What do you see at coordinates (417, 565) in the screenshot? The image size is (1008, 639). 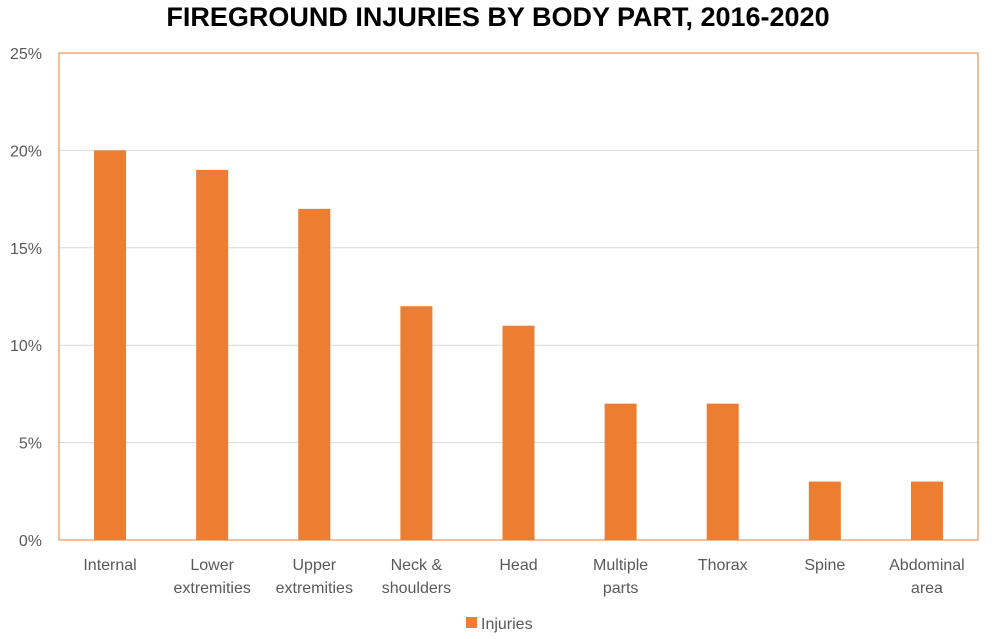 I see `x-category-label-line: Neck &` at bounding box center [417, 565].